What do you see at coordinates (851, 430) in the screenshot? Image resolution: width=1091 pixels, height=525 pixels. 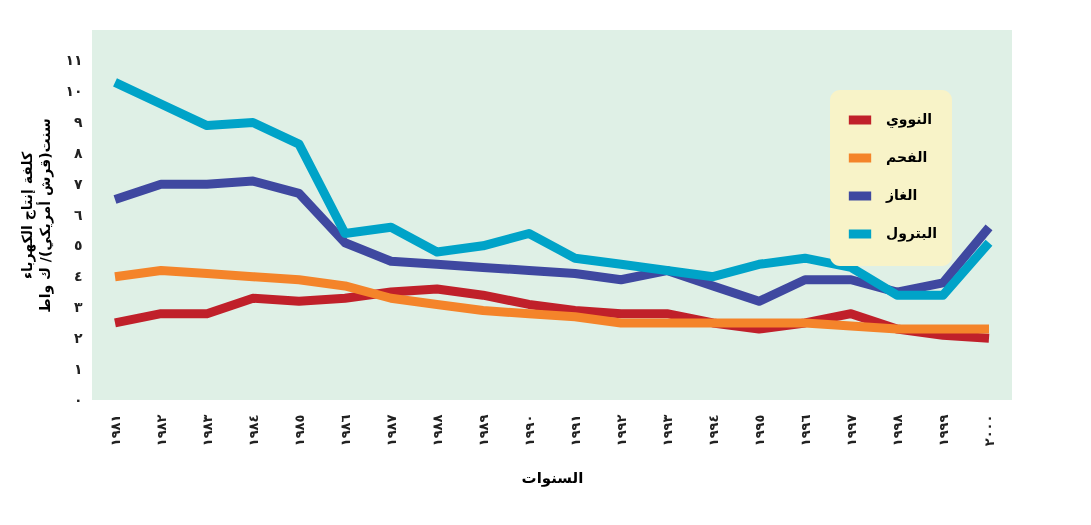 I see `x-tick-label: ١٩٩٧` at bounding box center [851, 430].